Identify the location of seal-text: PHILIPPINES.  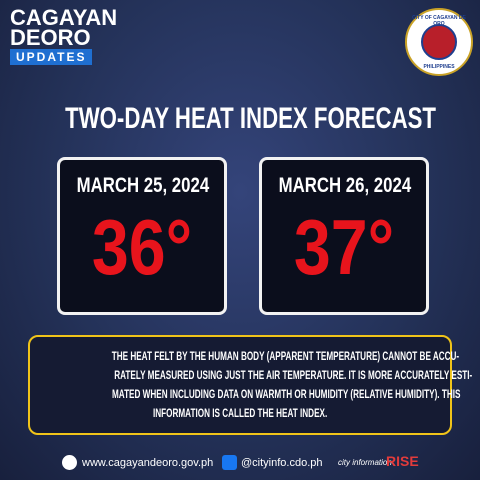
(439, 67).